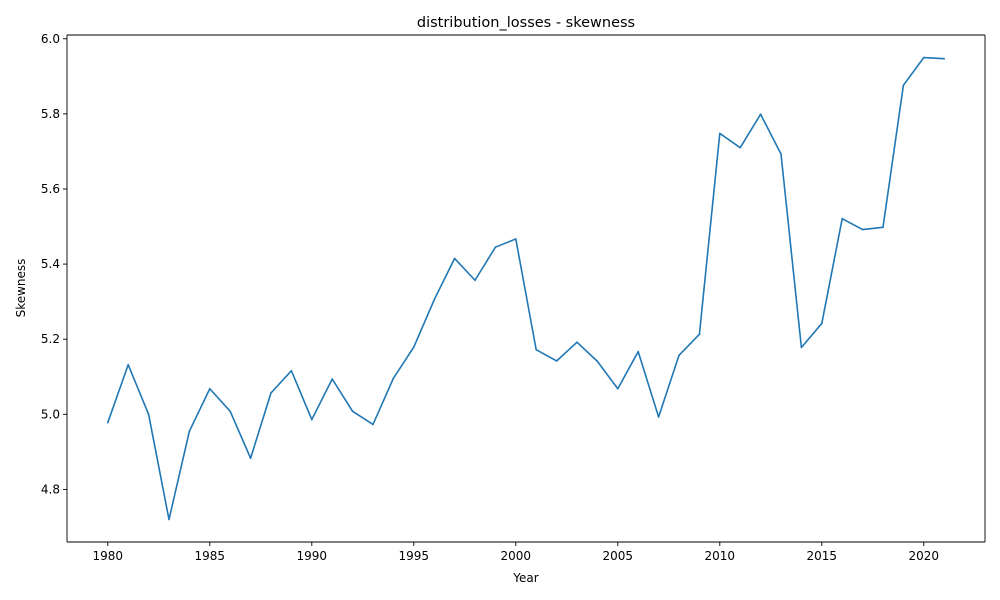  What do you see at coordinates (50, 414) in the screenshot?
I see `y-tick-label: 5.0` at bounding box center [50, 414].